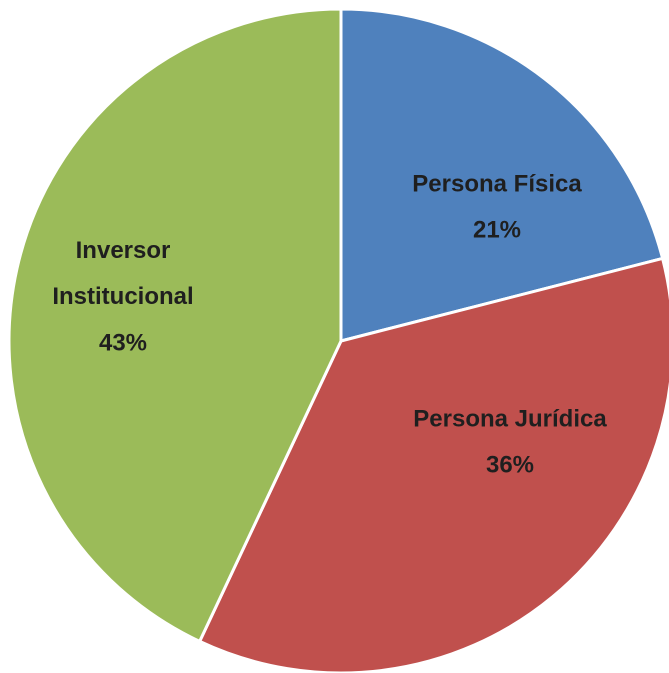 The image size is (669, 673). What do you see at coordinates (497, 183) in the screenshot?
I see `slice-label: Persona Física` at bounding box center [497, 183].